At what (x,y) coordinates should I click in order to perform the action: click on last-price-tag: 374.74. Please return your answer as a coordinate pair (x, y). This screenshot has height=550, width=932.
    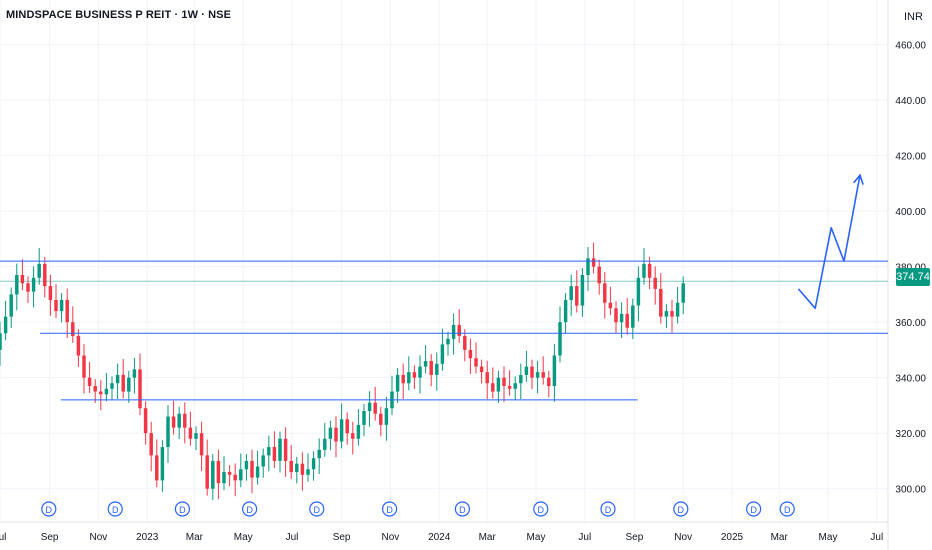
    Looking at the image, I should click on (913, 277).